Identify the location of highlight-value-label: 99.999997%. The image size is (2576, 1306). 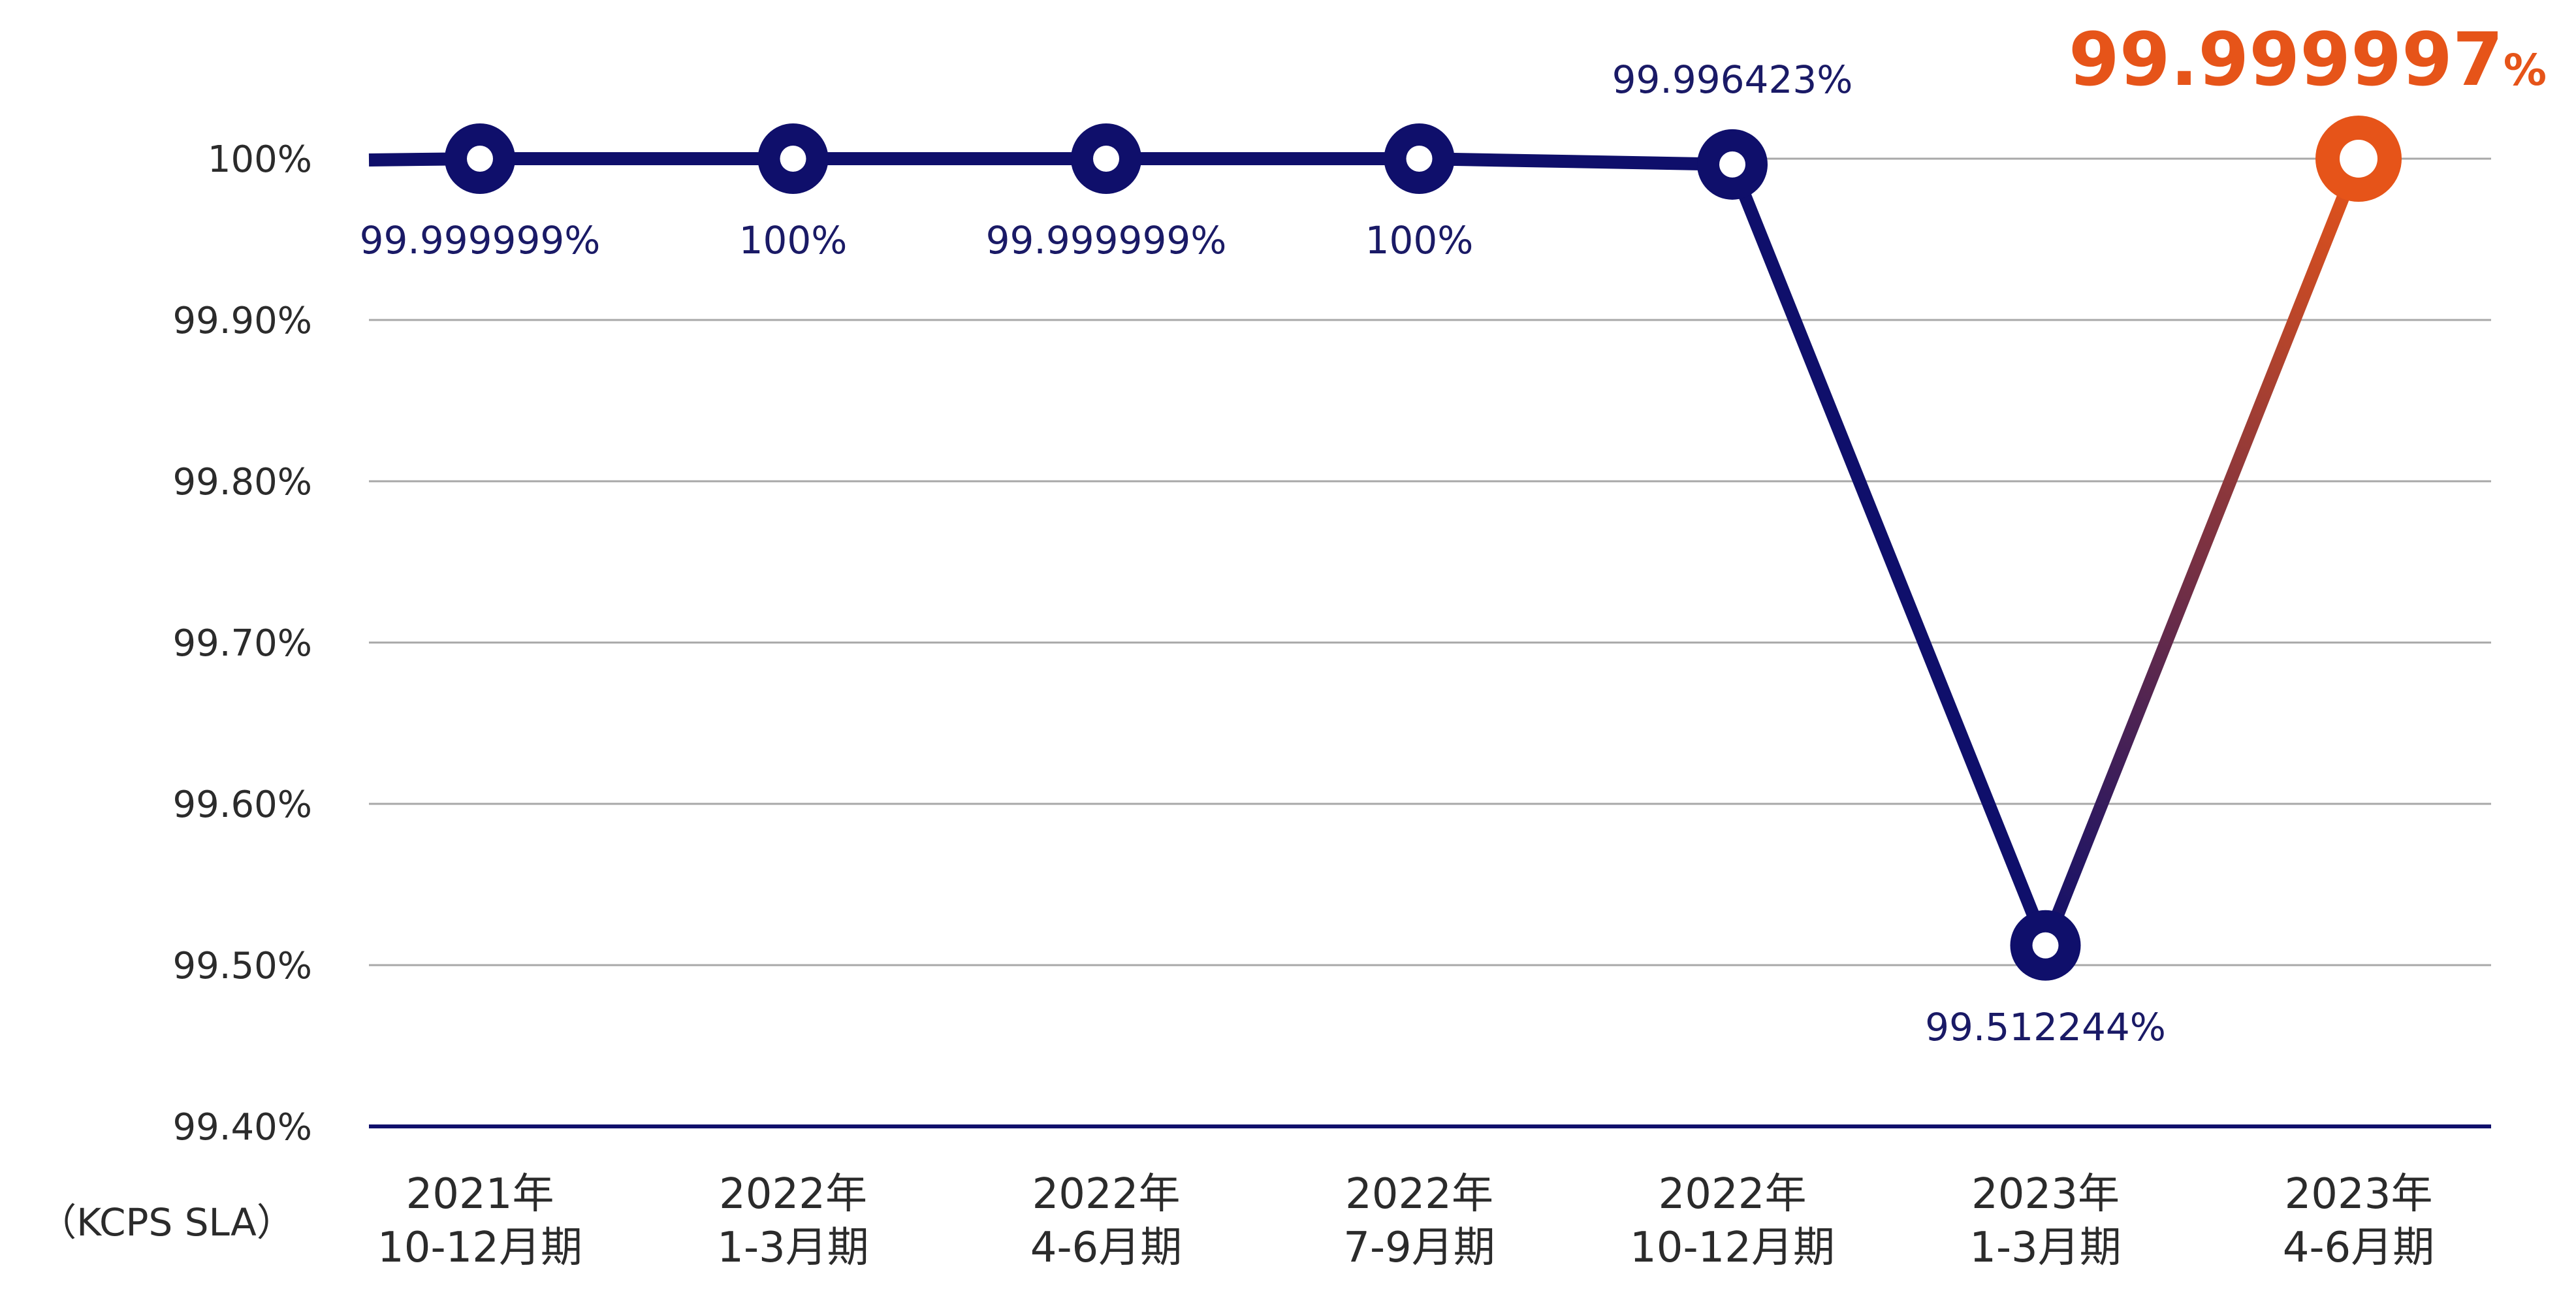
(2308, 61).